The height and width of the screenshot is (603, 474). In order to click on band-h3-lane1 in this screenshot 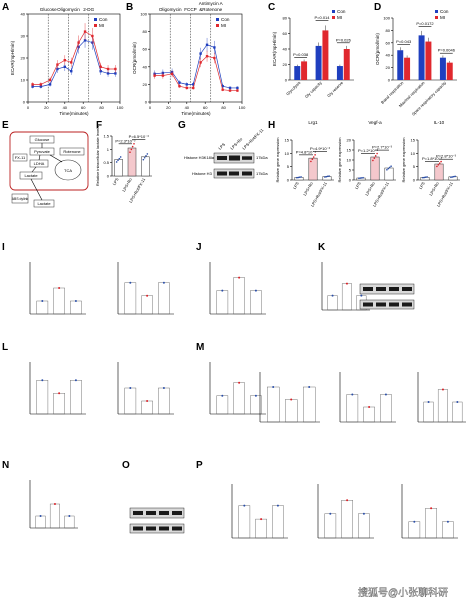, I will do `click(222, 173)`.